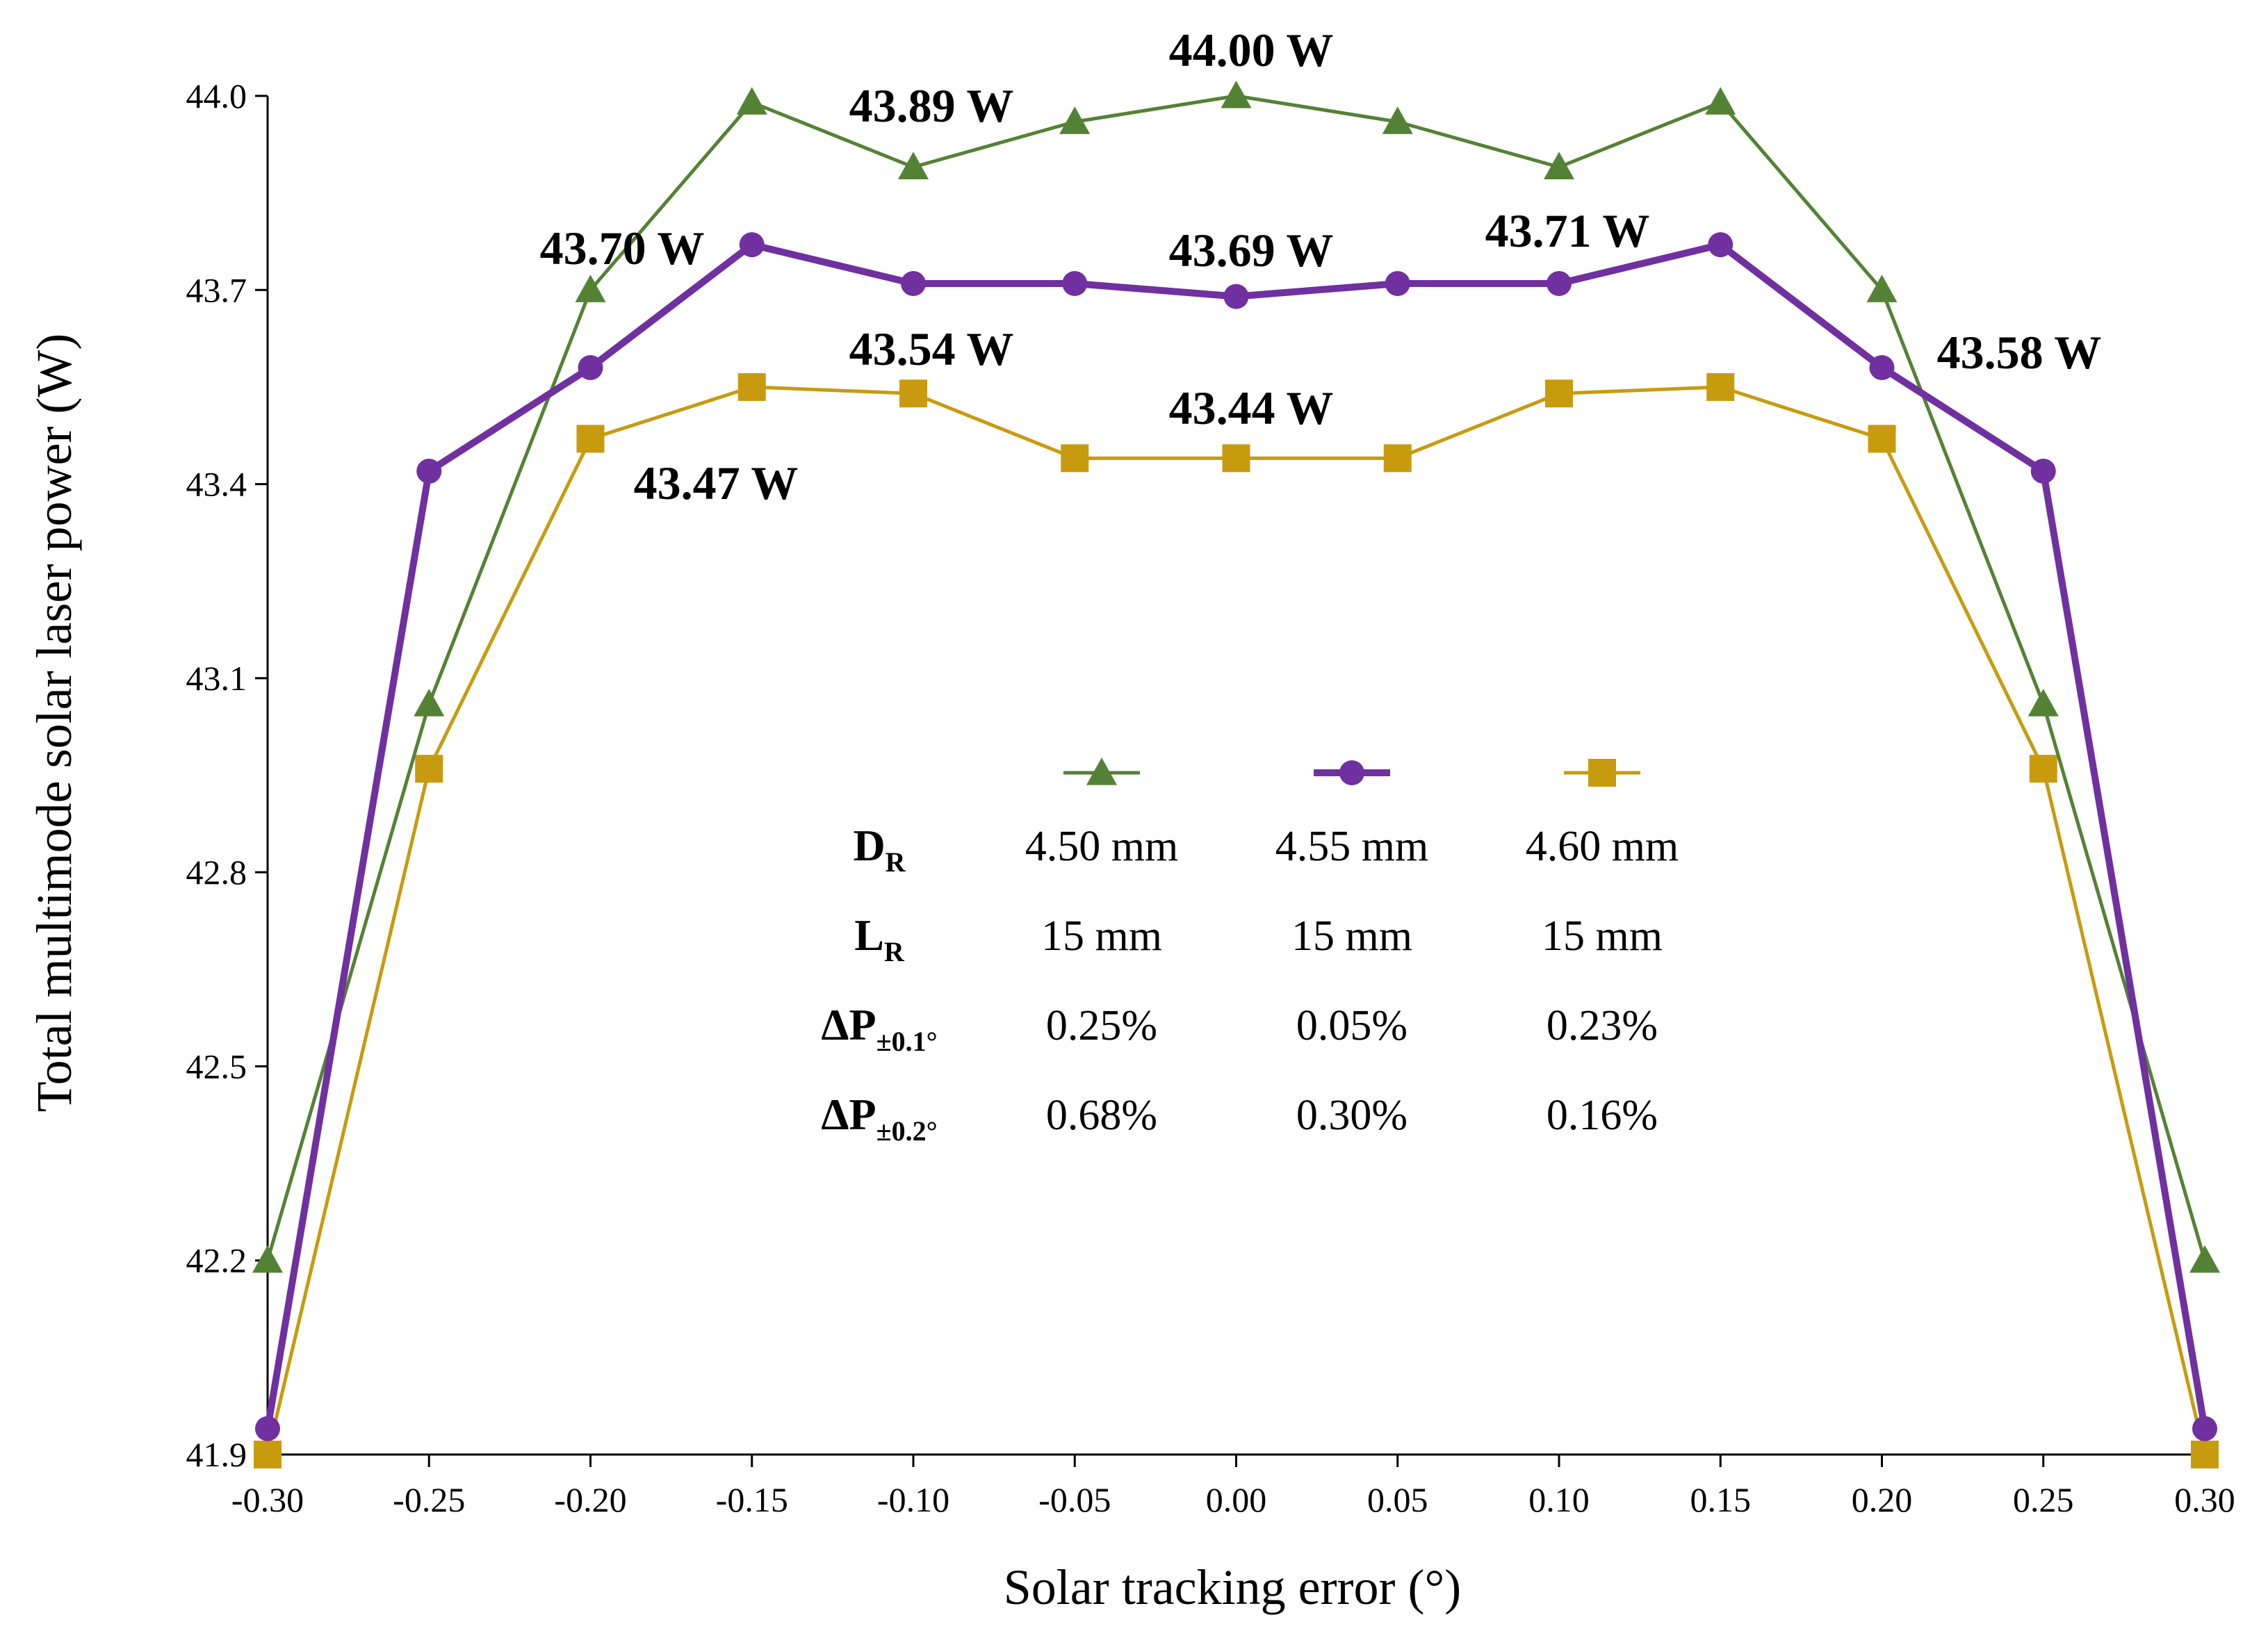 This screenshot has width=2268, height=1638. I want to click on x-tick-label: -0.15, so click(752, 1499).